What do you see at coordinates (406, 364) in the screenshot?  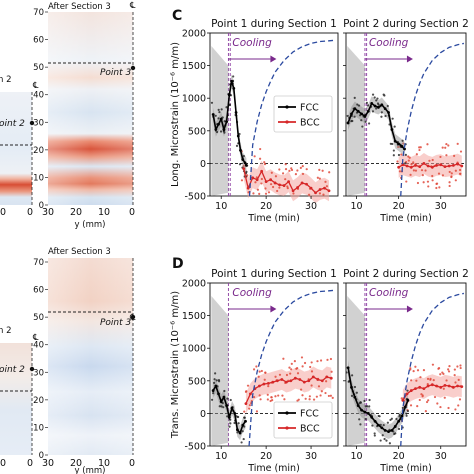 I see `plot-frame` at bounding box center [406, 364].